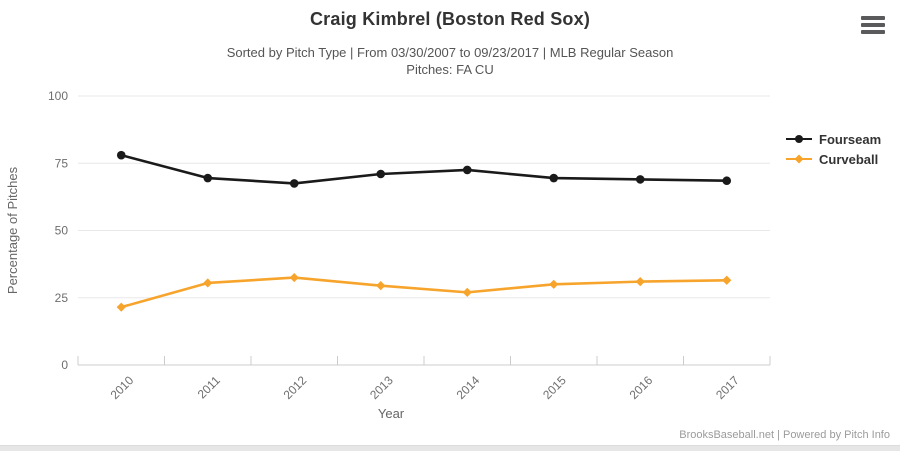  Describe the element at coordinates (62, 231) in the screenshot. I see `y-tick-label-50: 50` at that location.